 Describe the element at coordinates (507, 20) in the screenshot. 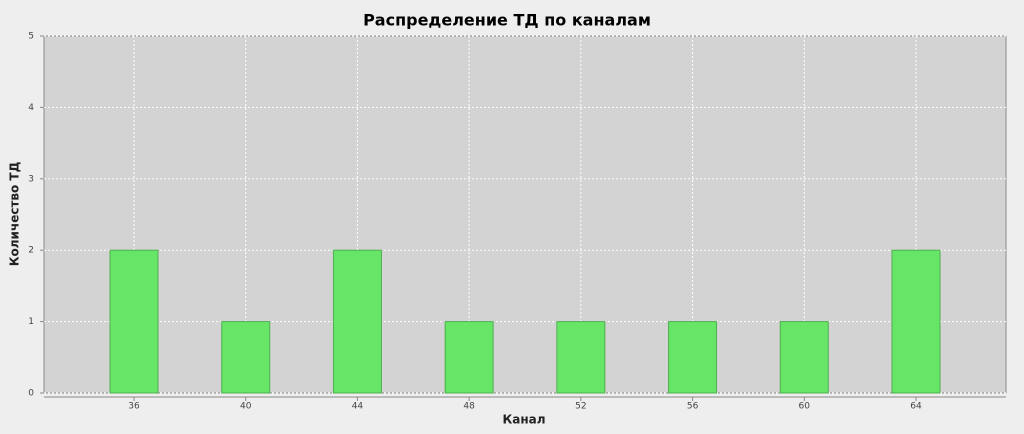

I see `chart-title: Распределение ТД по каналам` at that location.